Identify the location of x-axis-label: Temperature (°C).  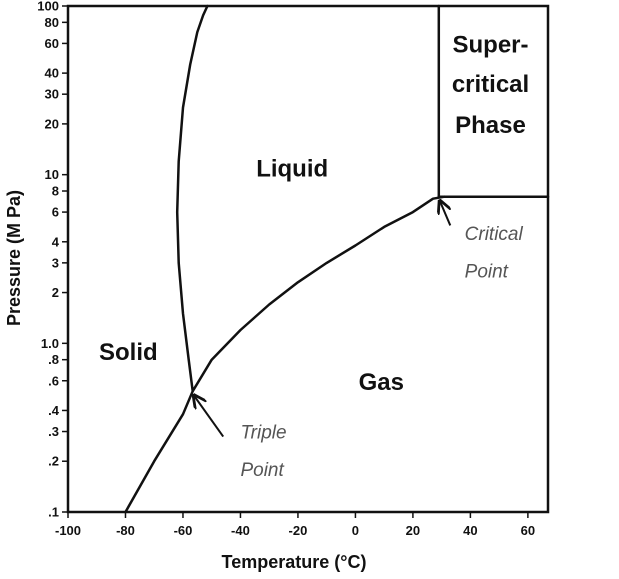
(294, 562).